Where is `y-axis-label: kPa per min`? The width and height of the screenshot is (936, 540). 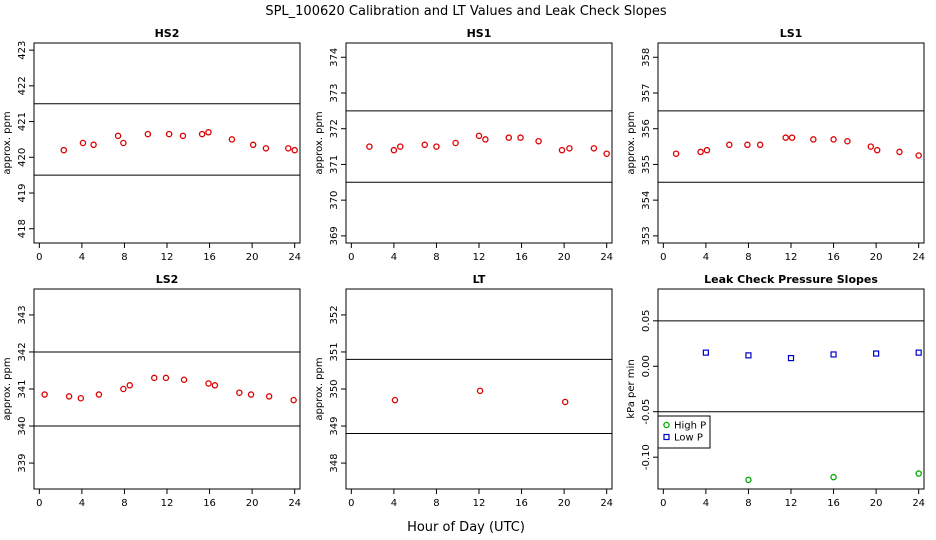 y-axis-label: kPa per min is located at coordinates (631, 388).